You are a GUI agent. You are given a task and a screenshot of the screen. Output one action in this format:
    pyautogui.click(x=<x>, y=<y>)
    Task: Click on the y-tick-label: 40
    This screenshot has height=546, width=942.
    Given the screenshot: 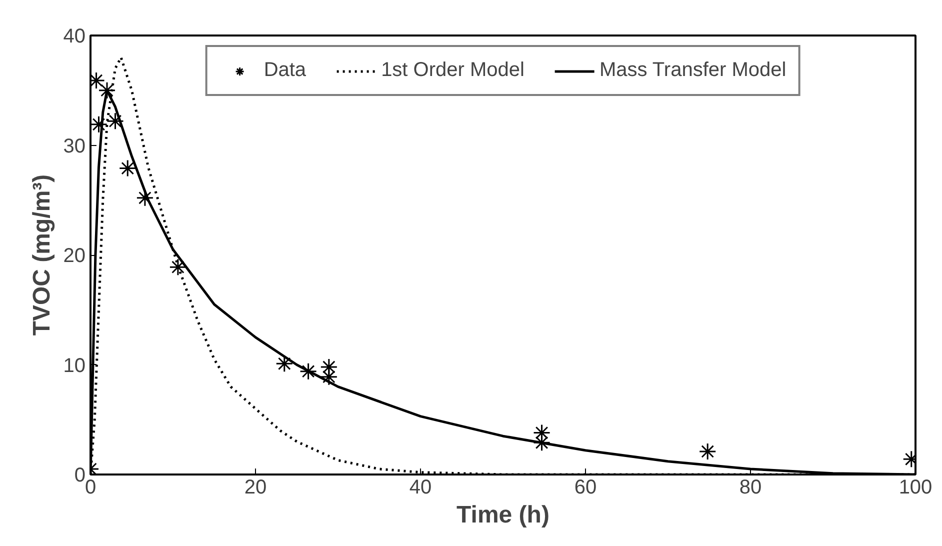 What is the action you would take?
    pyautogui.click(x=74, y=37)
    